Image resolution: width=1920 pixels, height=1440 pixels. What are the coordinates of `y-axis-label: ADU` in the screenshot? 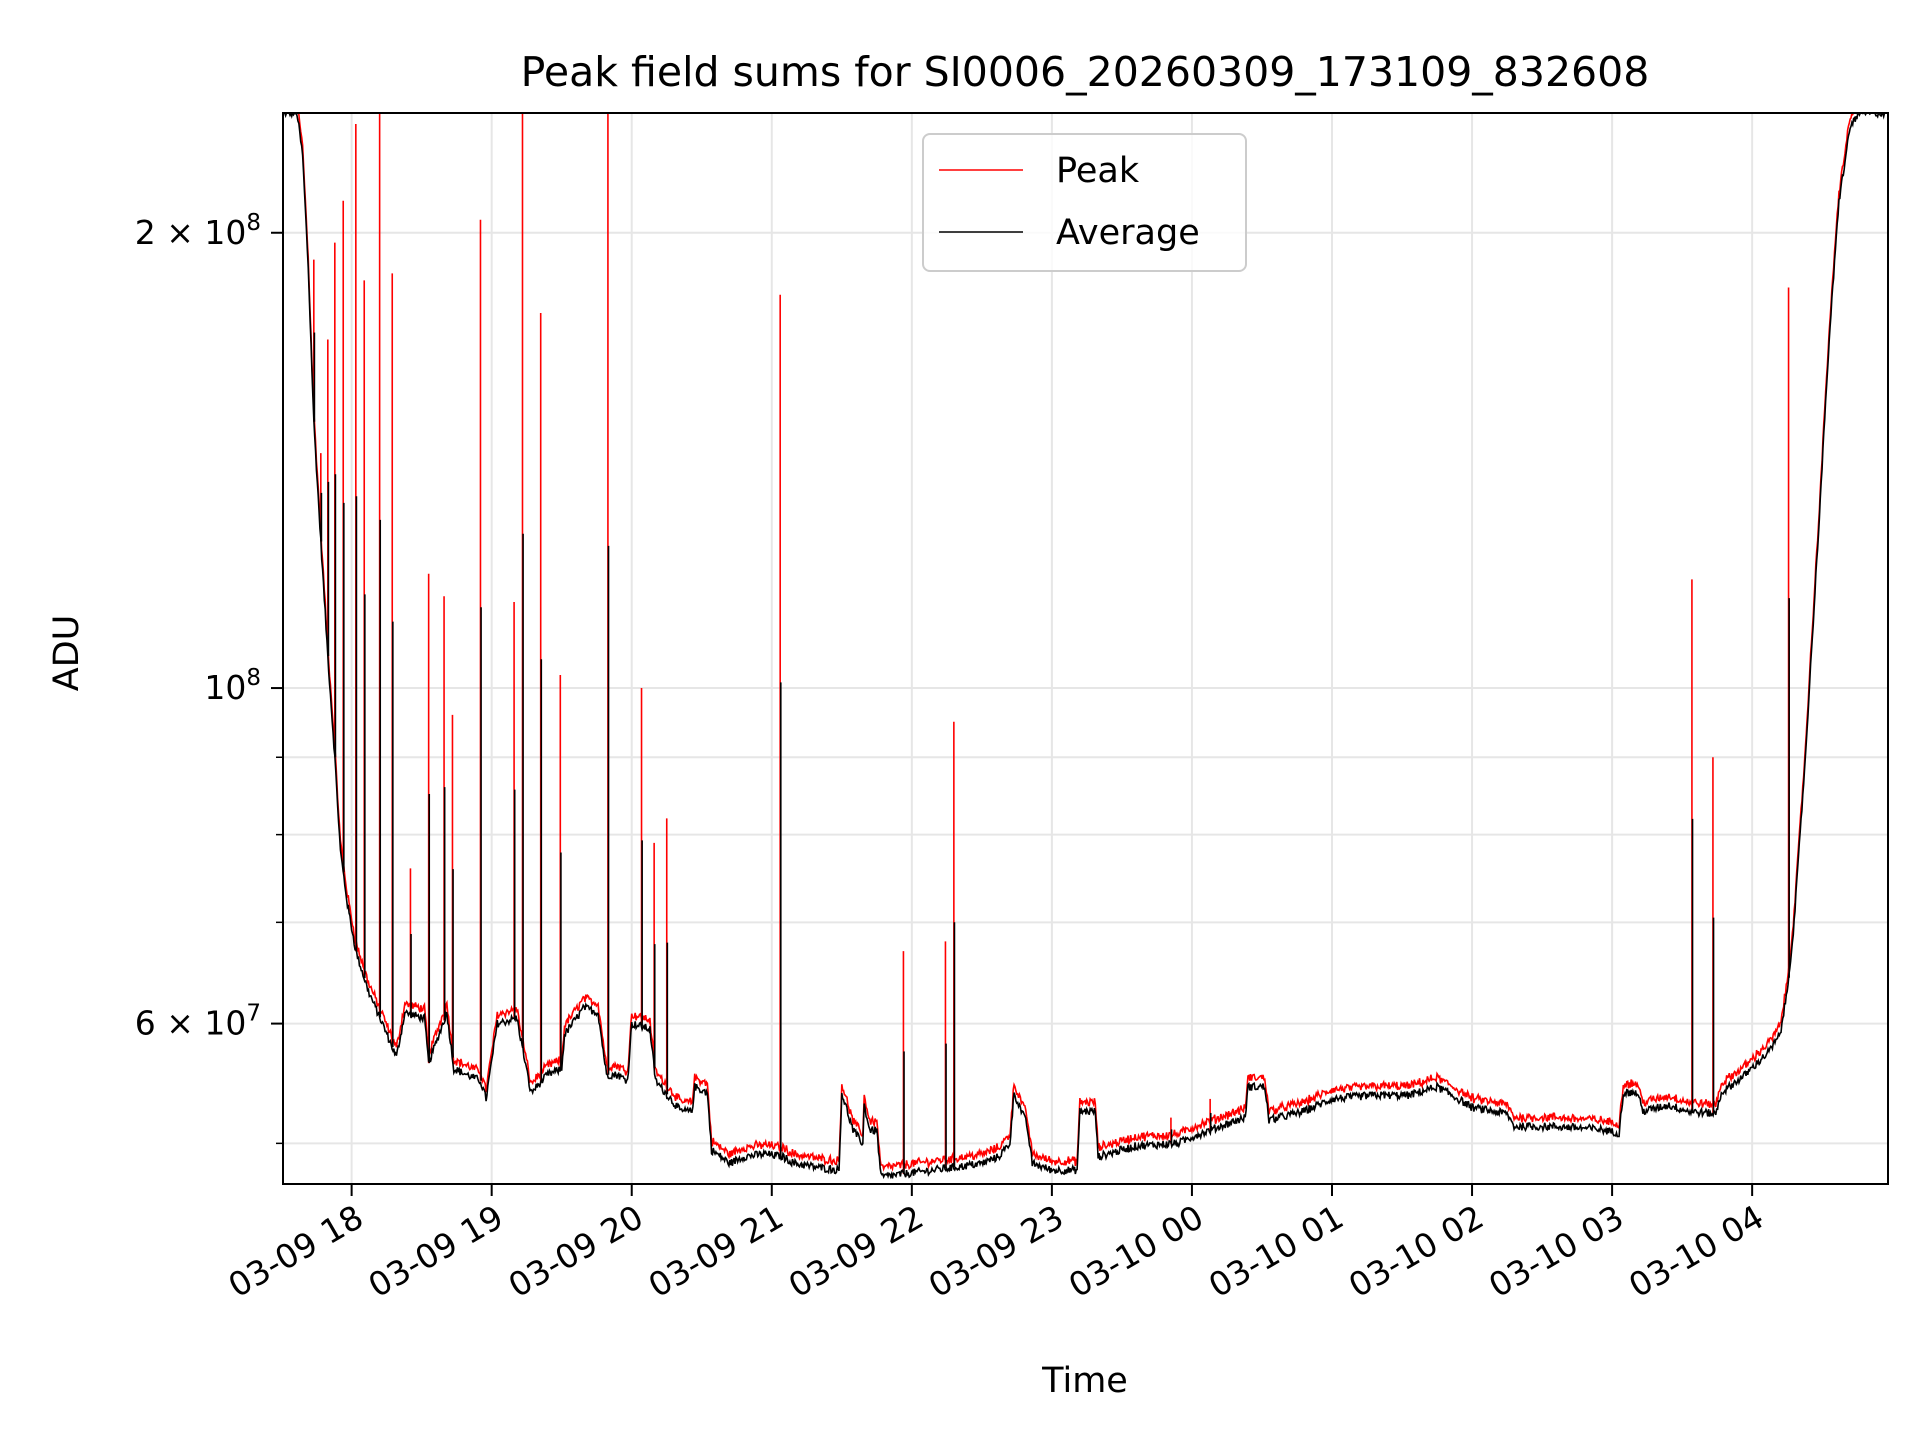 It's located at (67, 653).